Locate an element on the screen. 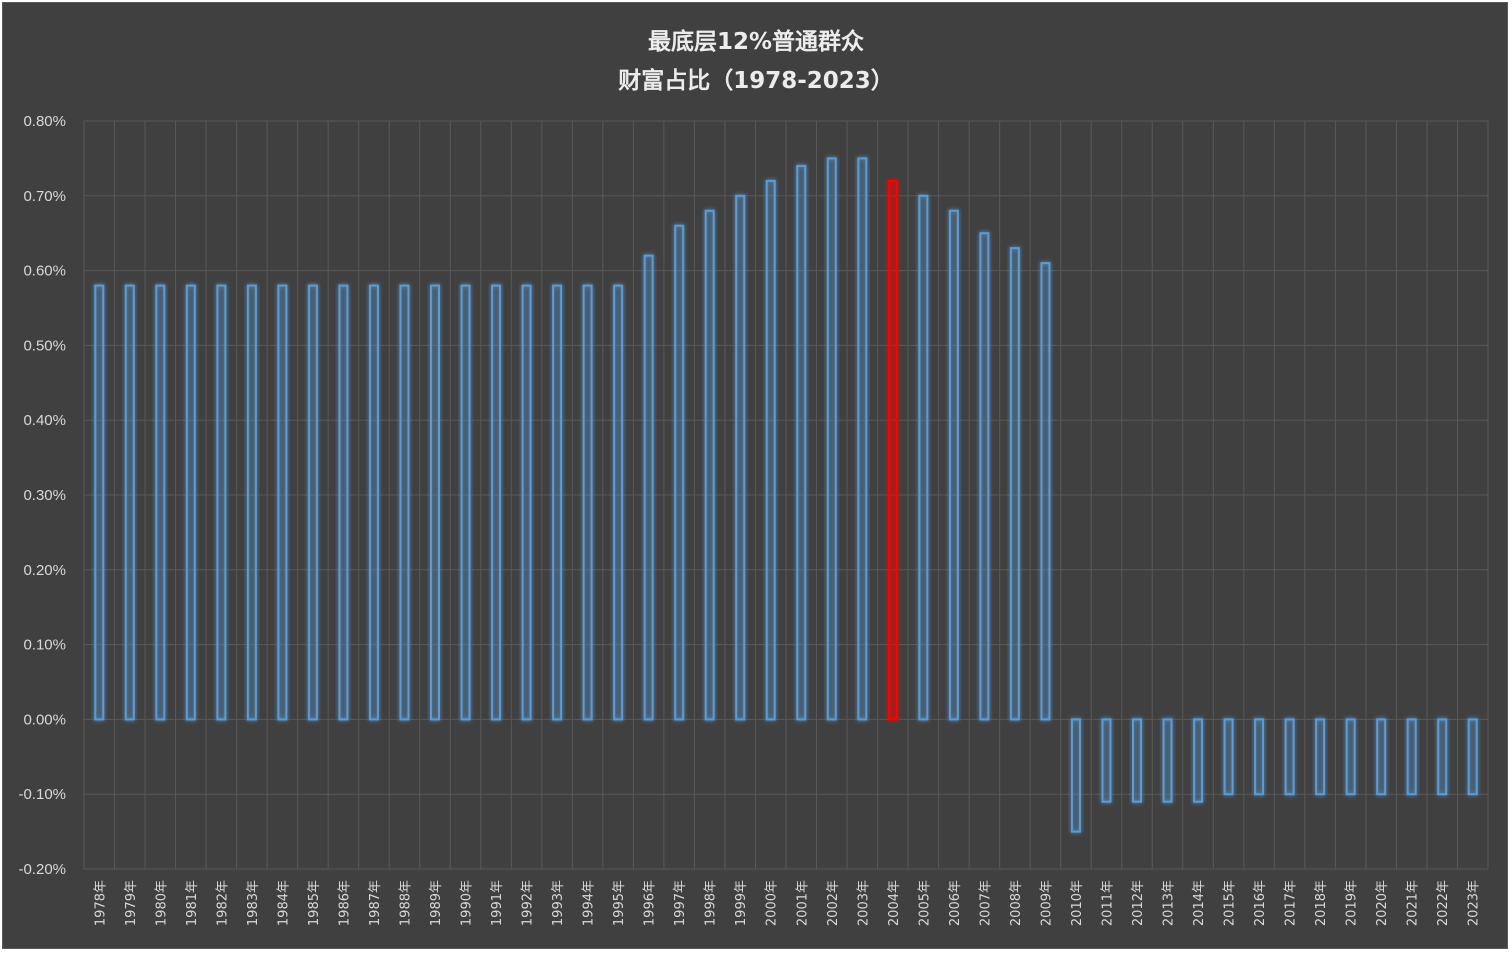 This screenshot has width=1512, height=953. x-tick-label: 2001年 is located at coordinates (802, 903).